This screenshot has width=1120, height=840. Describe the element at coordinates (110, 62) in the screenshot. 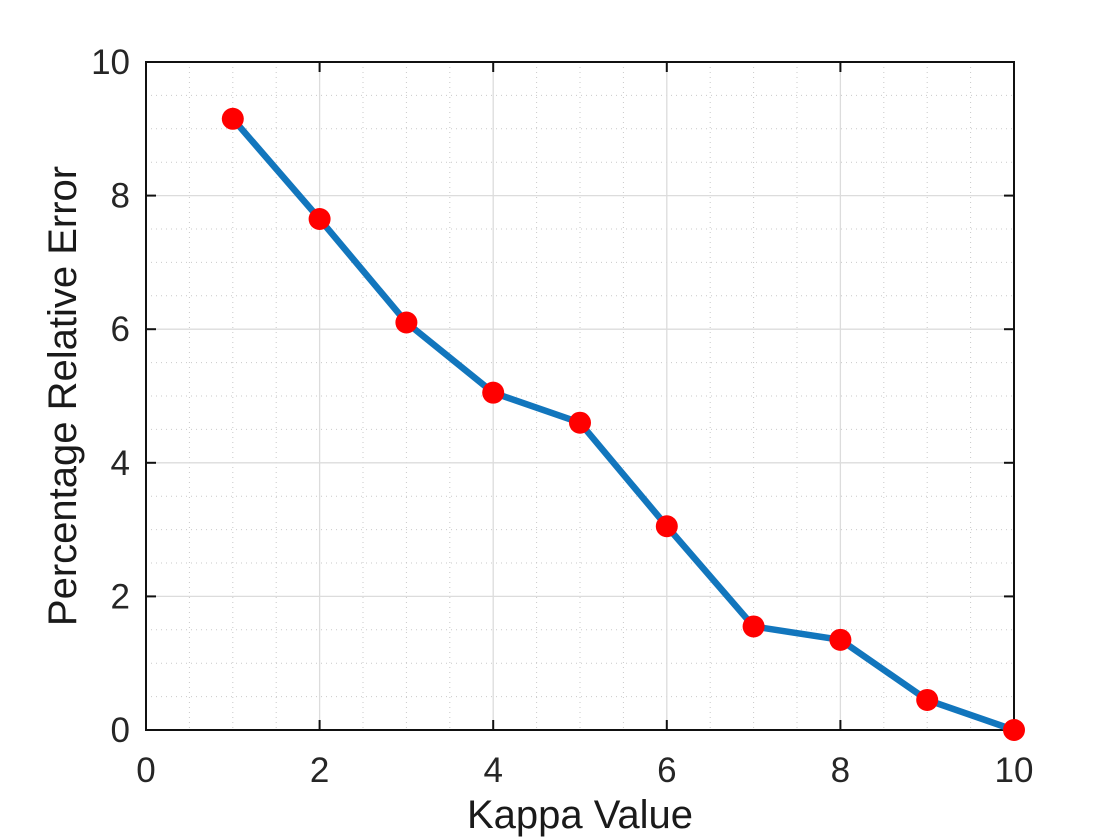

I see `y-tick-label: 10` at that location.